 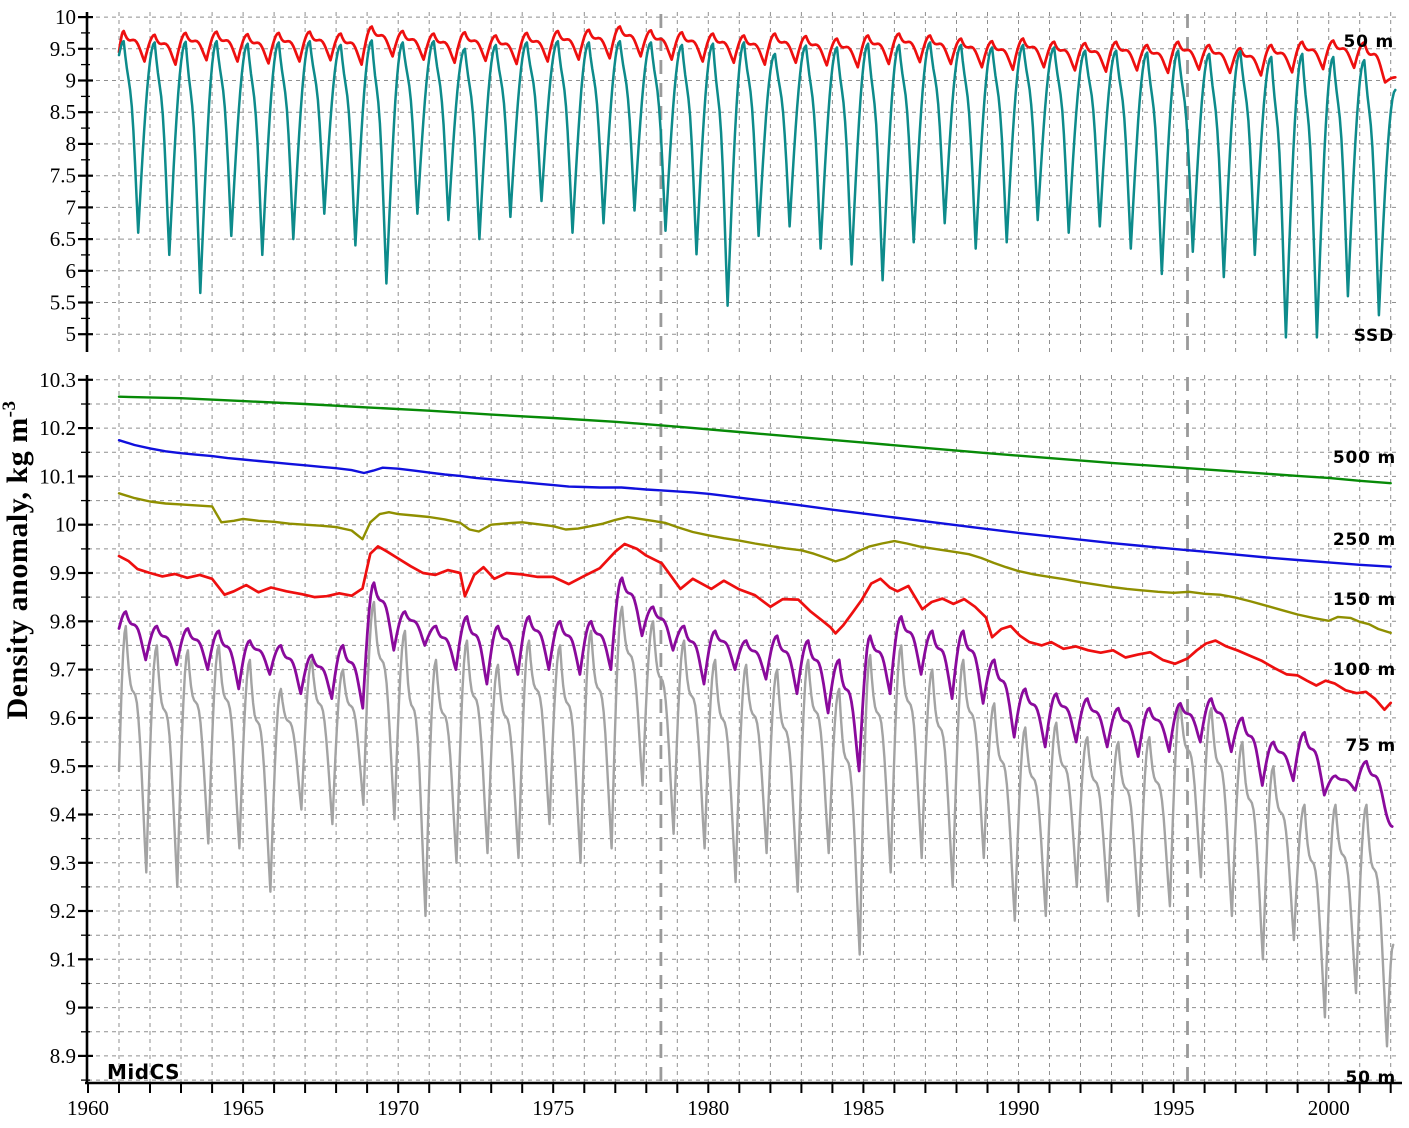 I want to click on series-label-ssd: SSD, so click(x=1373, y=336).